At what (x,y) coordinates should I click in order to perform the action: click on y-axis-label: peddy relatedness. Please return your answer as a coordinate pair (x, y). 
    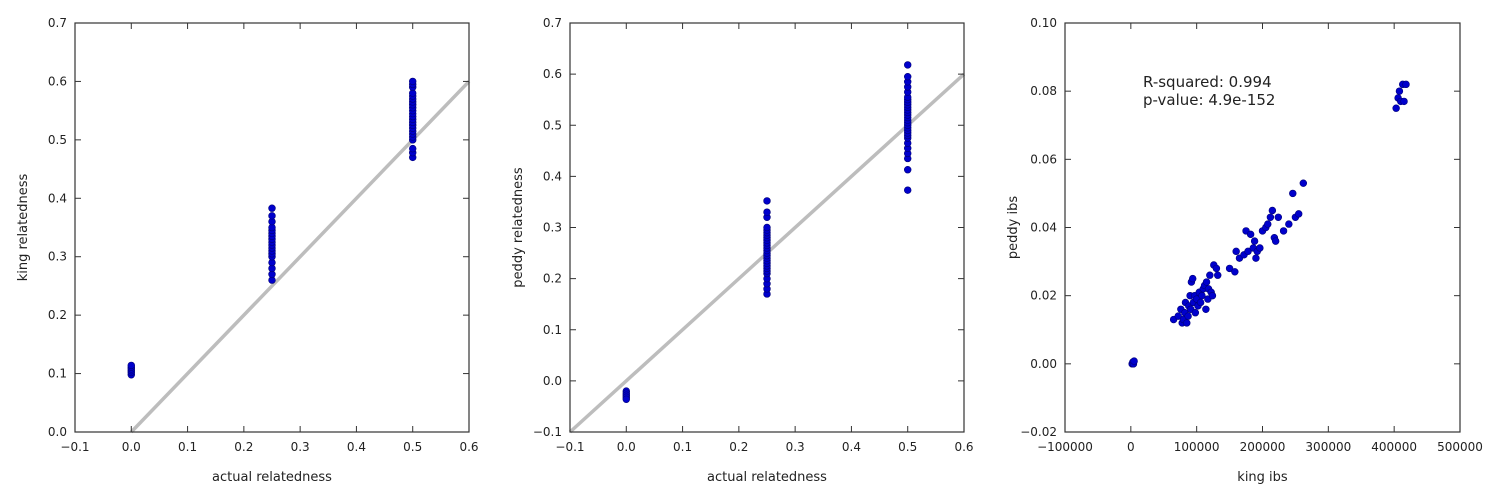
    Looking at the image, I should click on (518, 227).